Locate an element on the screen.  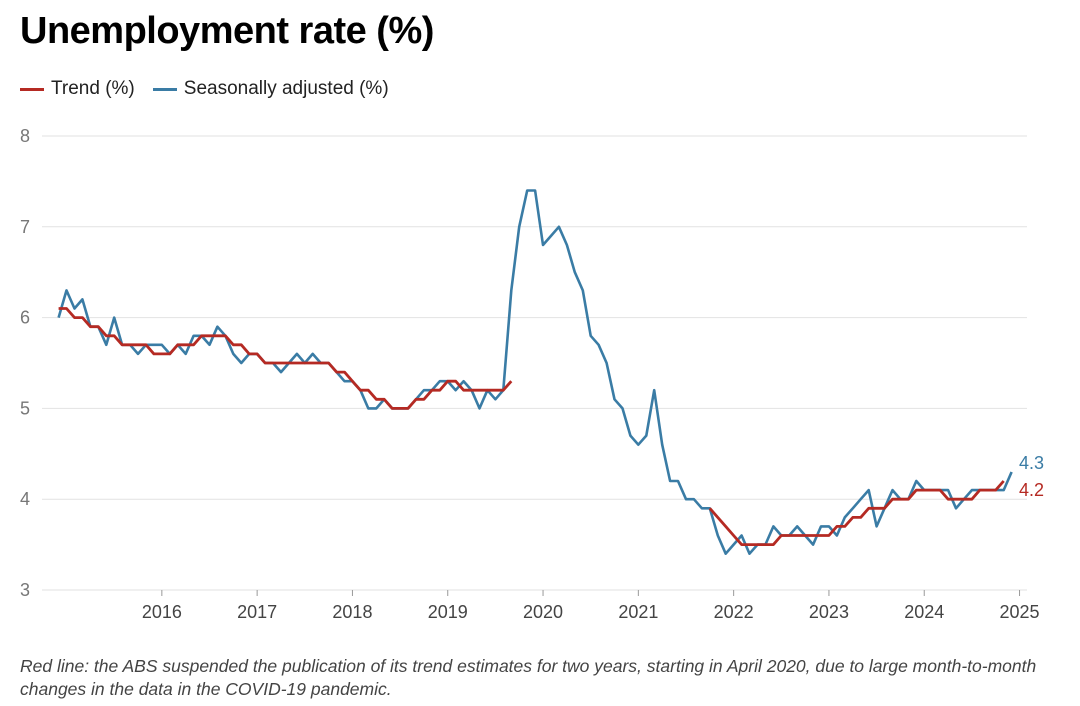
y-tick-label: 5 is located at coordinates (25, 408).